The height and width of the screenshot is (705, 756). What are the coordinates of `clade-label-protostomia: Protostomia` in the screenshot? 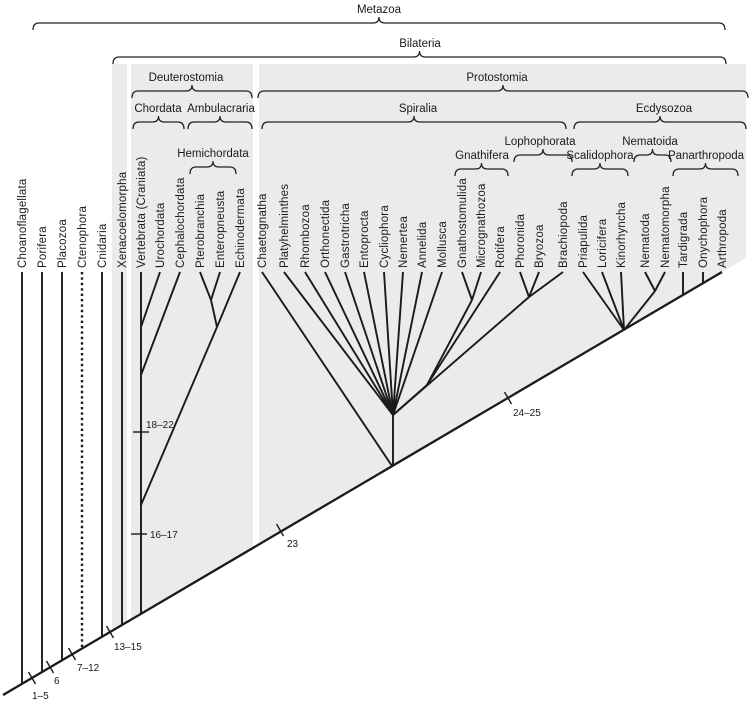 It's located at (497, 78).